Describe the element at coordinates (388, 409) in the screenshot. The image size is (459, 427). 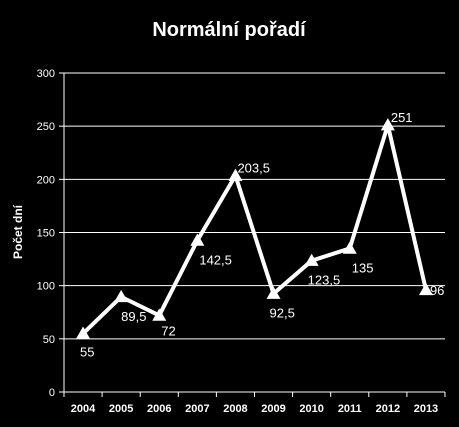
I see `x-tick-label: 2012` at that location.